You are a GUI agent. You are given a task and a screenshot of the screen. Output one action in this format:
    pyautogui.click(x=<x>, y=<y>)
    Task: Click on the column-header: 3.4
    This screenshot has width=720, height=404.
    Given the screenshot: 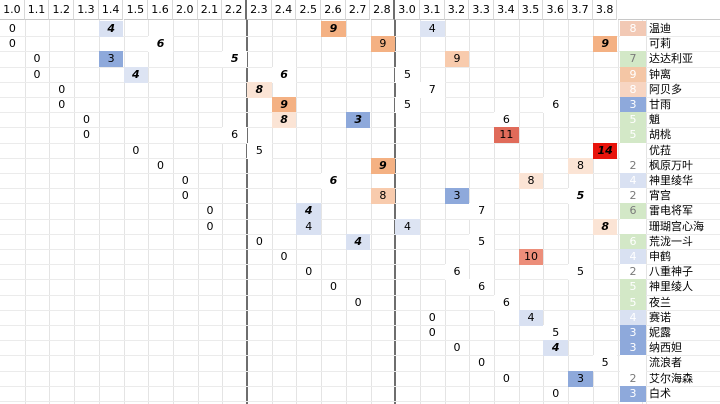 What is the action you would take?
    pyautogui.click(x=506, y=10)
    